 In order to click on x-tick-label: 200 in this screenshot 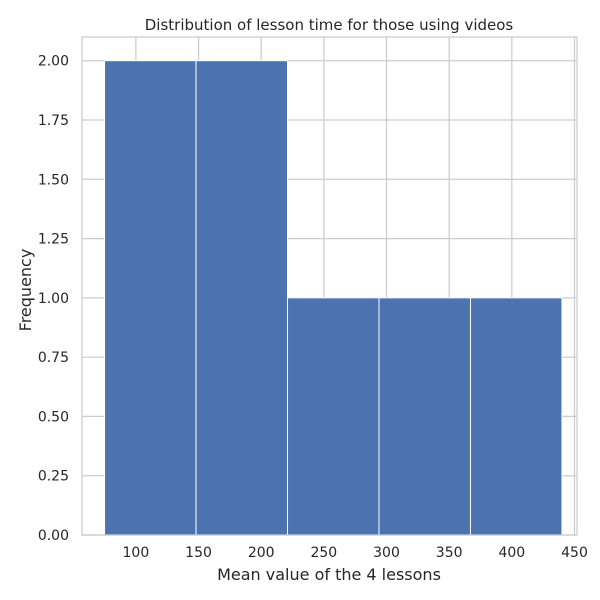, I will do `click(261, 553)`.